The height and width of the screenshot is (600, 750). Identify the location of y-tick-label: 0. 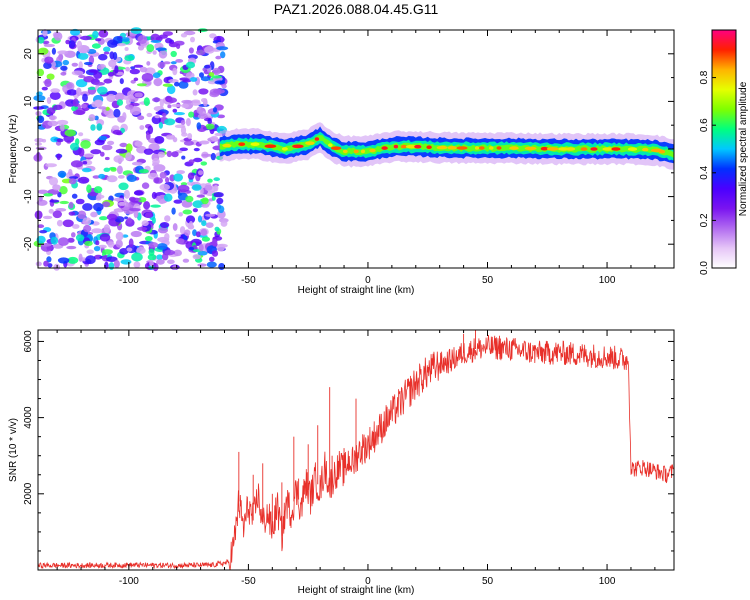
(28, 149).